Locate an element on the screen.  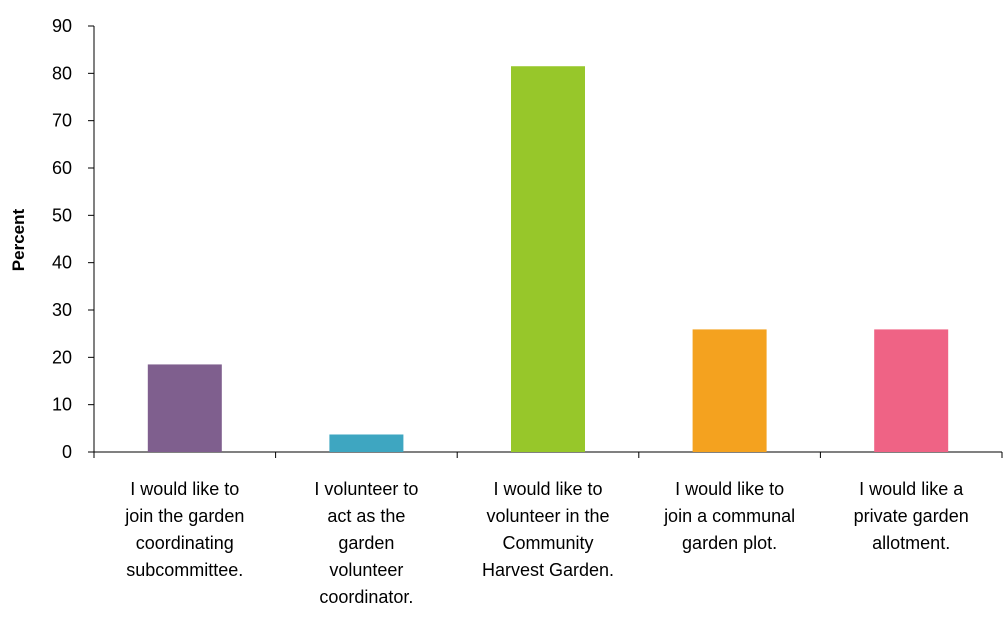
x-tick-label-line: private garden is located at coordinates (911, 516).